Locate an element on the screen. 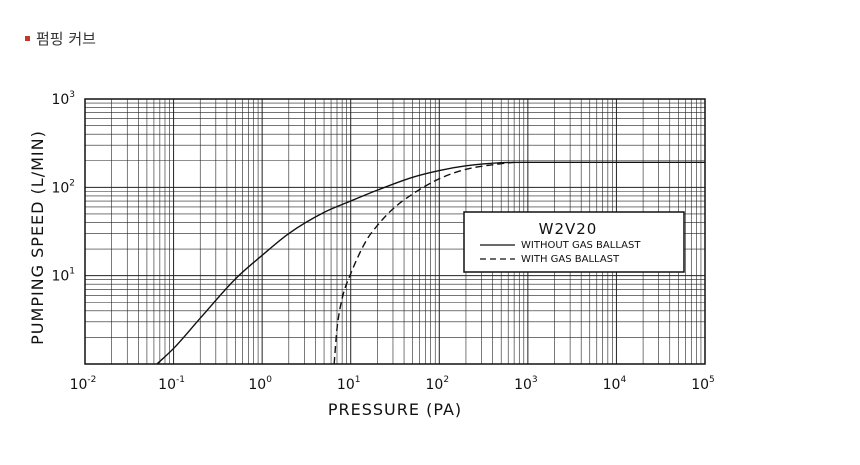 Image resolution: width=860 pixels, height=465 pixels. x-tick-label: 10⁻² is located at coordinates (83, 384).